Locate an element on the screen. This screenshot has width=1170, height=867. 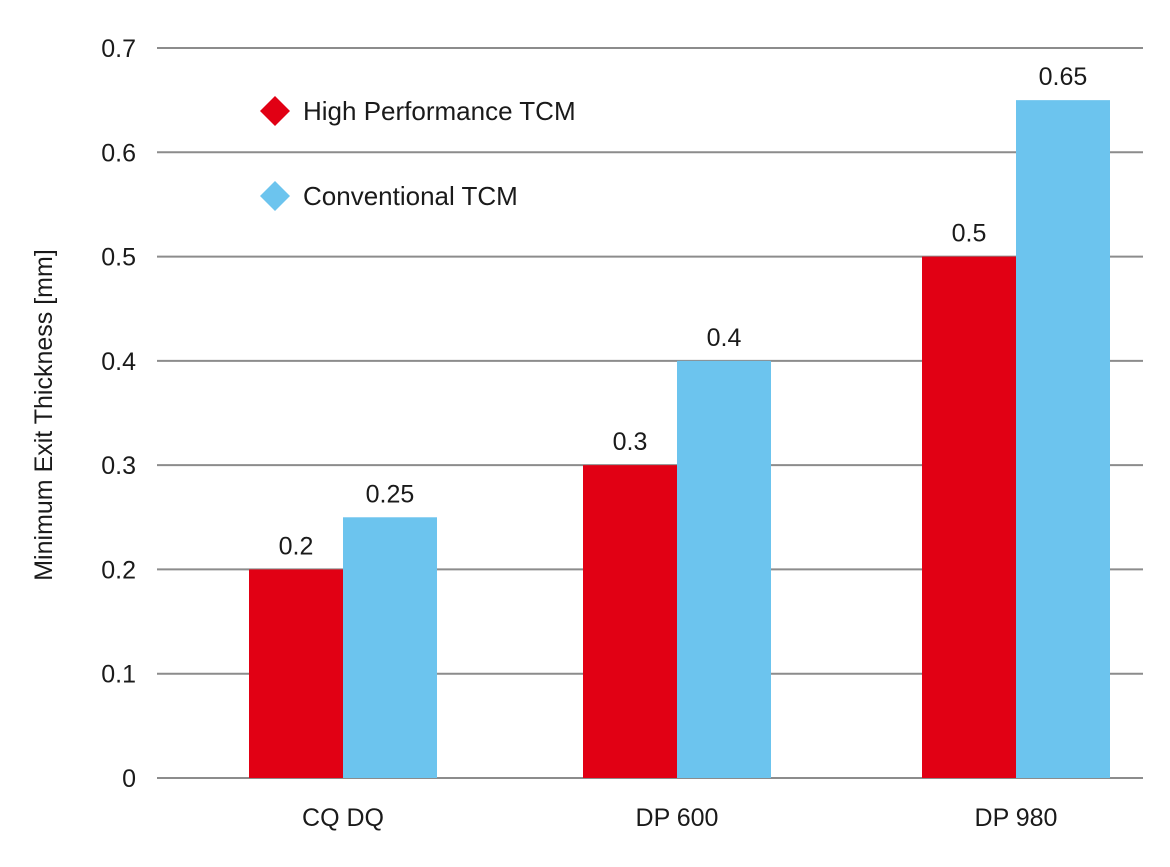
x-category-label: DP 980 is located at coordinates (1016, 818).